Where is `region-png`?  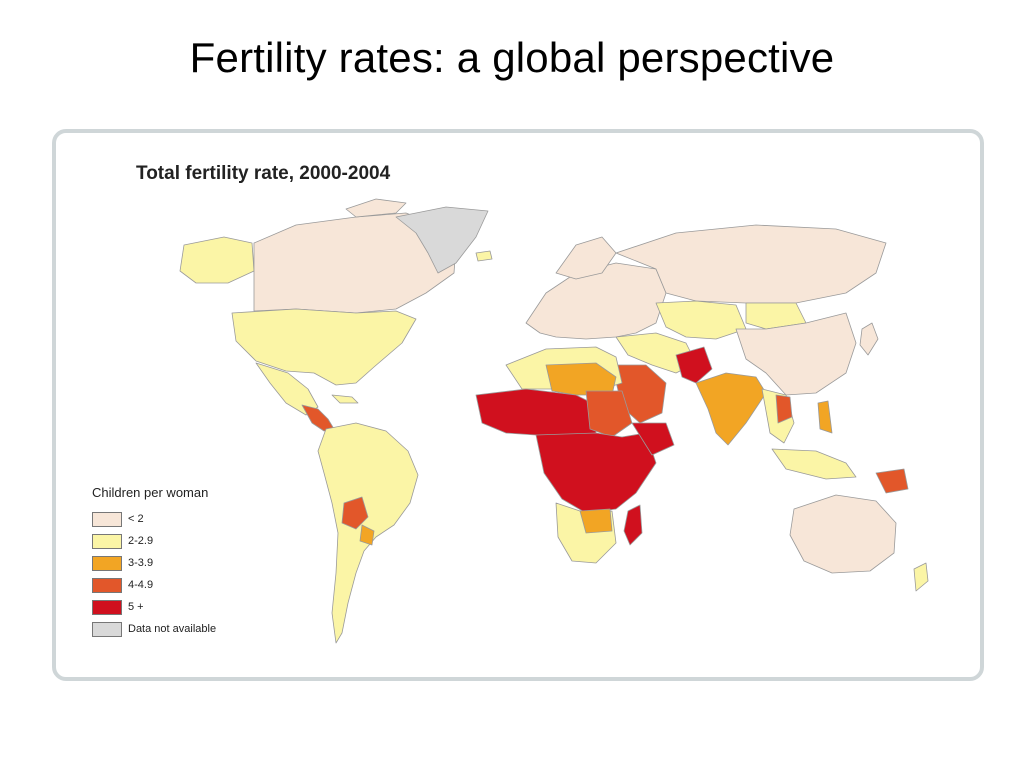 region-png is located at coordinates (892, 481).